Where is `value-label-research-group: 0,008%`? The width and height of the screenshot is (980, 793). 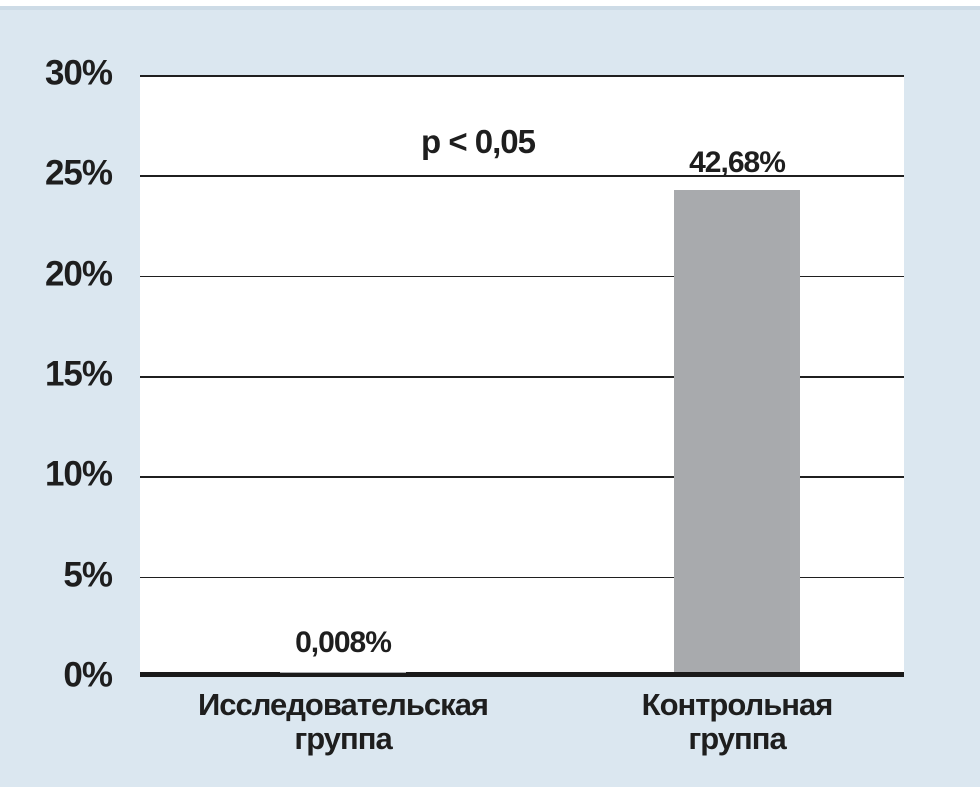 value-label-research-group: 0,008% is located at coordinates (343, 642).